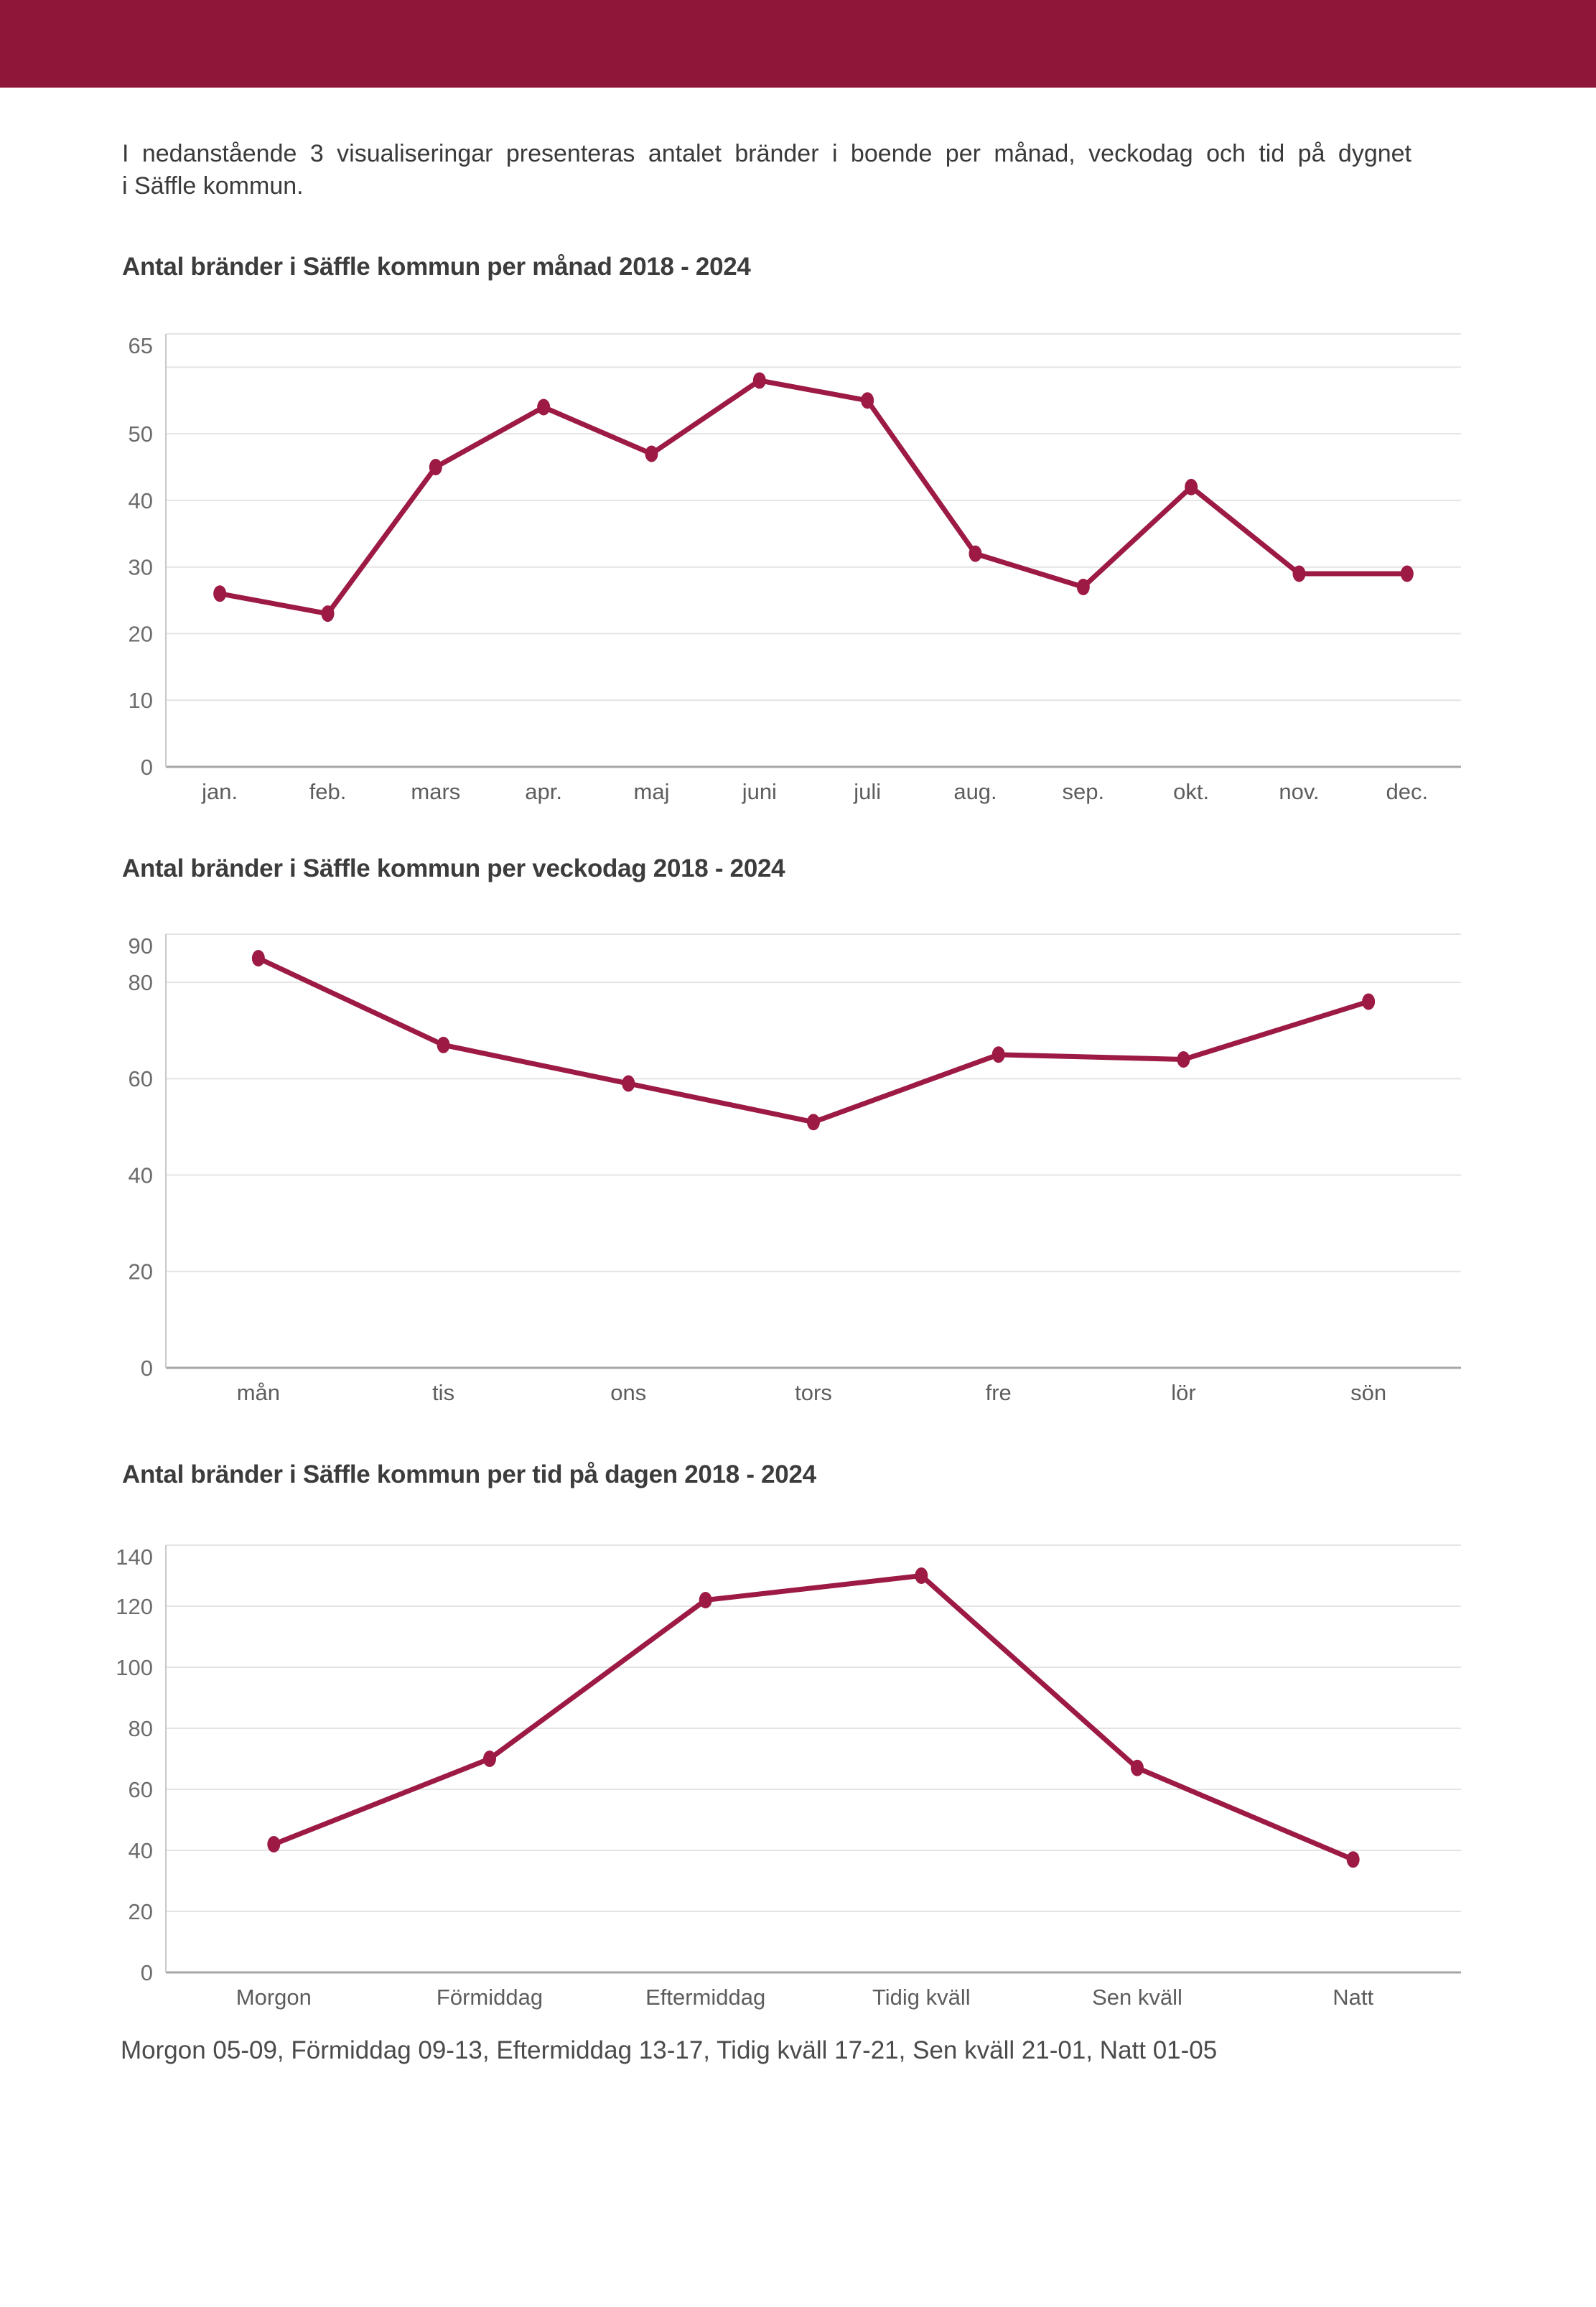 The width and height of the screenshot is (1596, 2307). I want to click on x-tick-label: sep., so click(1084, 791).